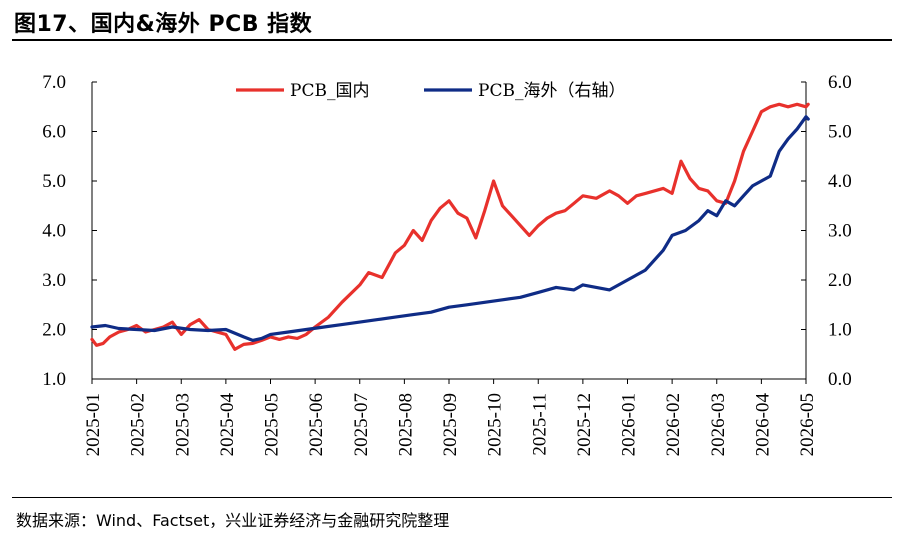 Image resolution: width=907 pixels, height=534 pixels. I want to click on x-tick-label: 2026-02, so click(673, 424).